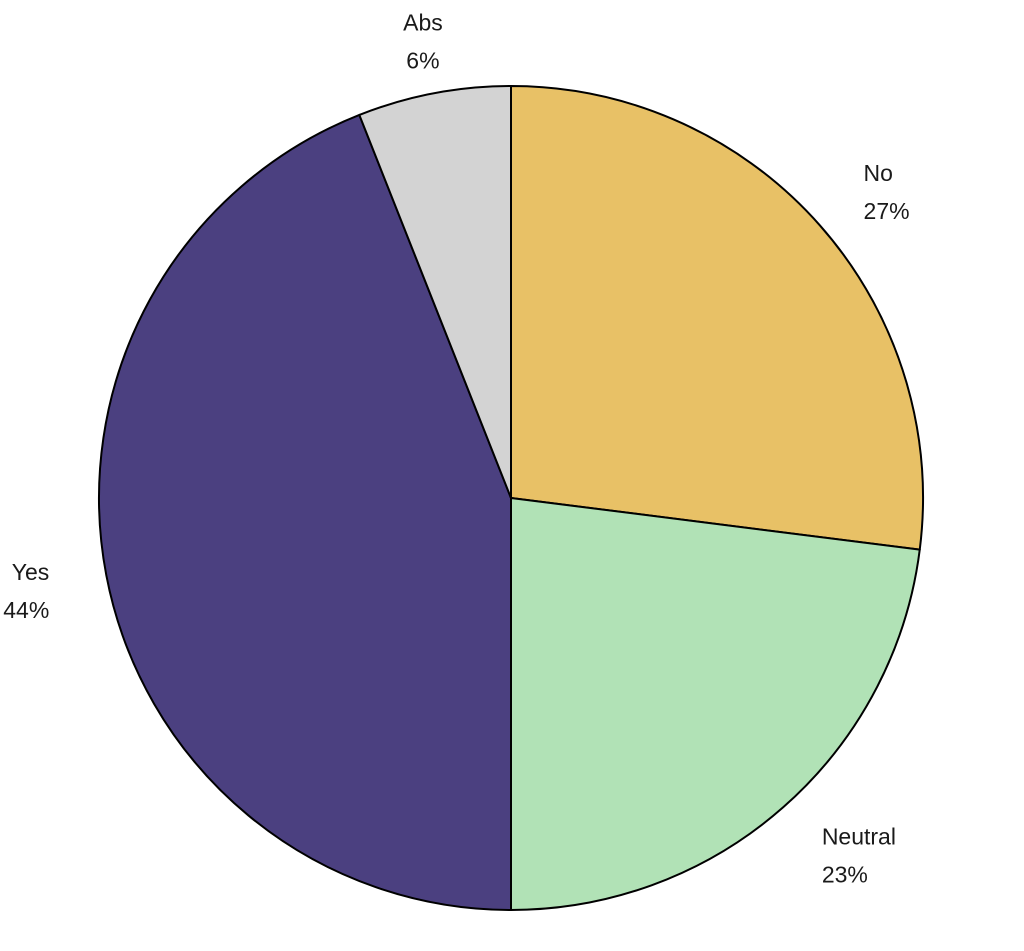 This screenshot has width=1024, height=951. I want to click on slice-percent: 6%, so click(422, 60).